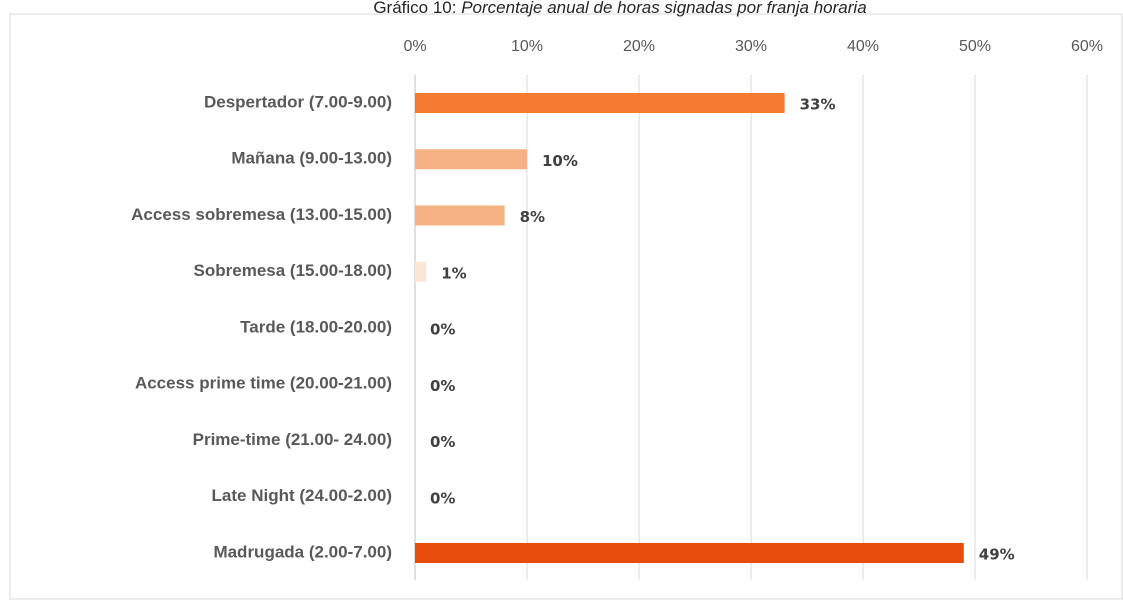 This screenshot has width=1123, height=601. What do you see at coordinates (975, 46) in the screenshot?
I see `x-tick-label: 50%` at bounding box center [975, 46].